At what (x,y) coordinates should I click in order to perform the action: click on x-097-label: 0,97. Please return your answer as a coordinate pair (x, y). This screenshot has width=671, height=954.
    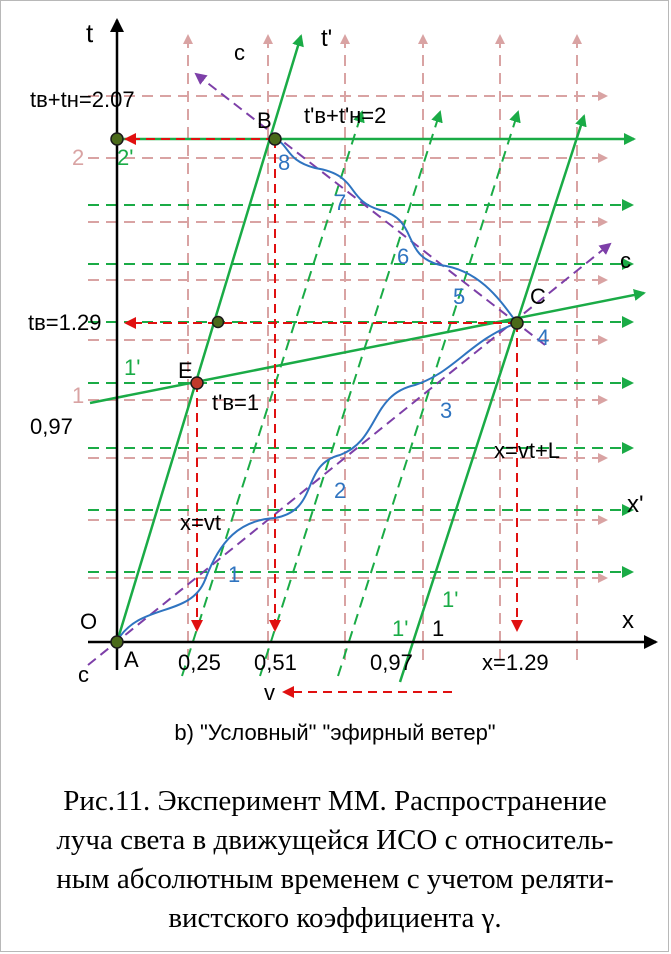
    Looking at the image, I should click on (391, 662).